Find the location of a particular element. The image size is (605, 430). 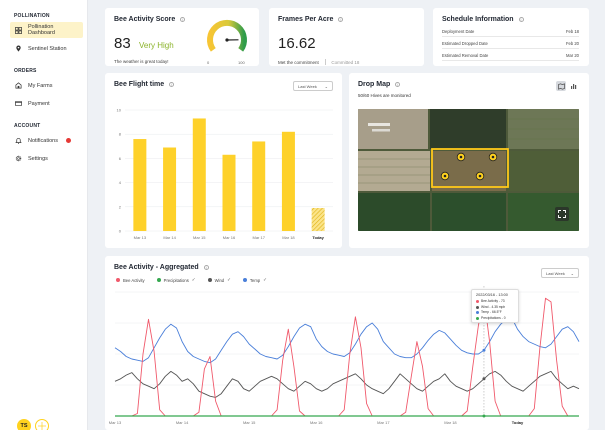

committed-value: Committed 18 is located at coordinates (345, 62).